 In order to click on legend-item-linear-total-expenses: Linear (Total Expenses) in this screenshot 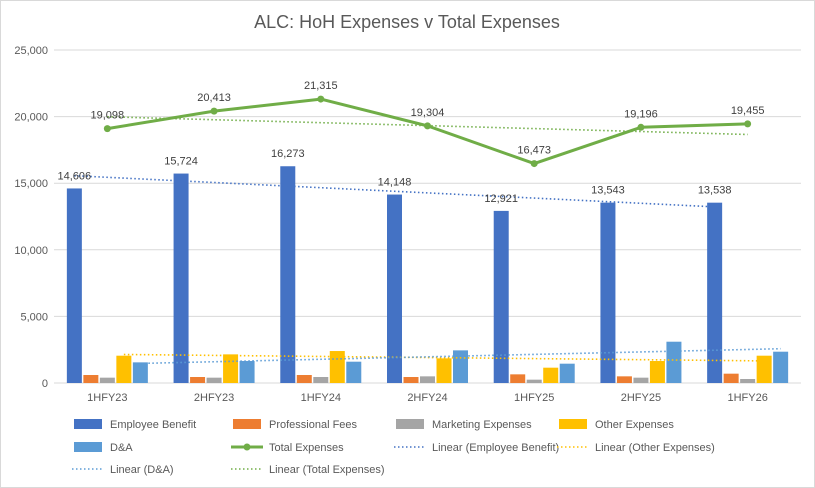, I will do `click(308, 470)`.